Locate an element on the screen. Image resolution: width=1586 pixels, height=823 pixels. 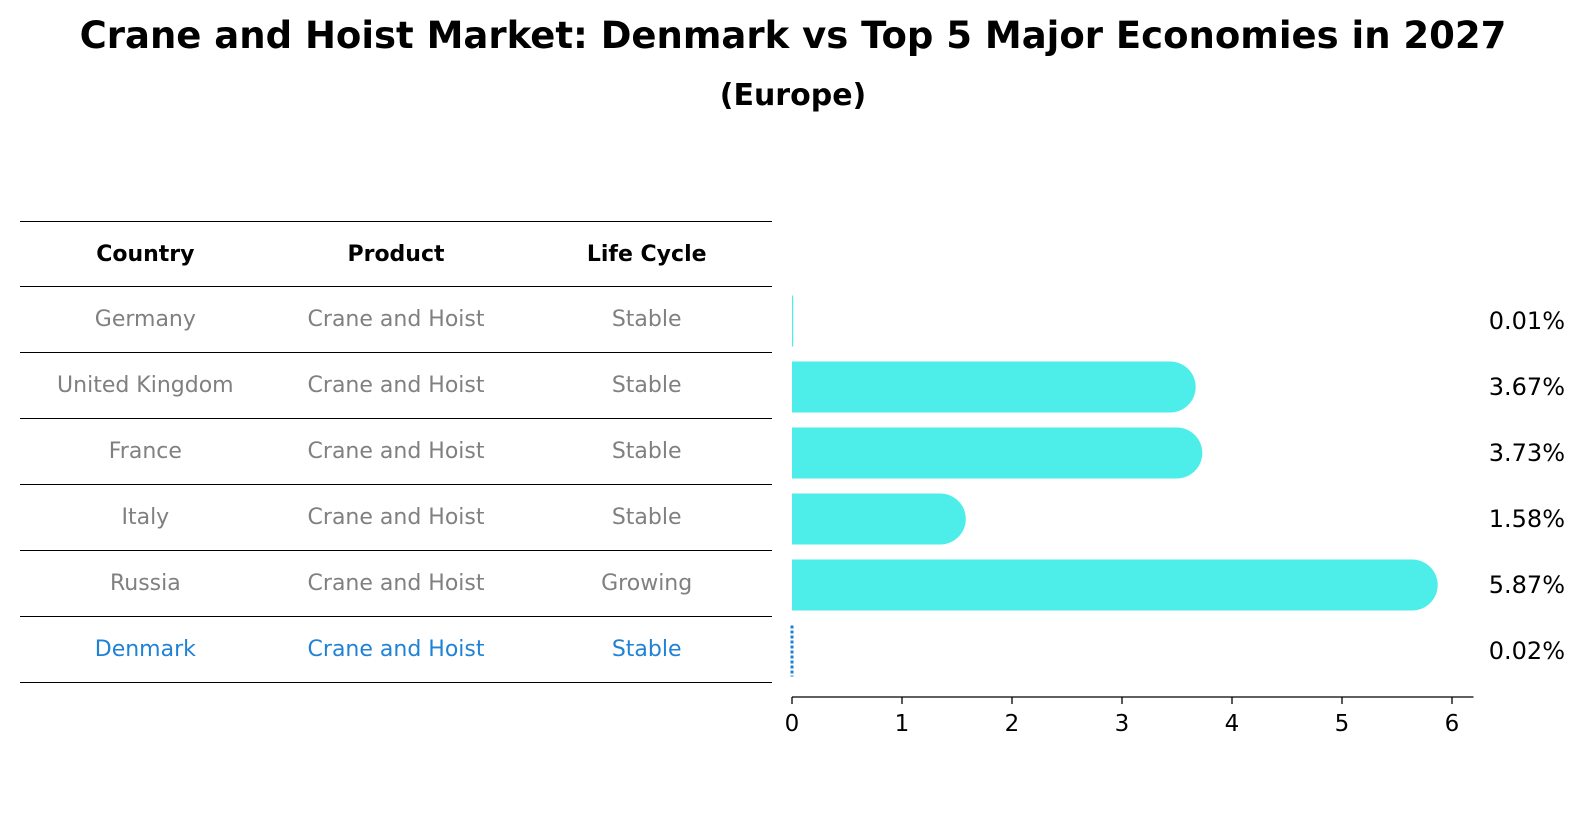
value-label: 3.67% is located at coordinates (1527, 387).